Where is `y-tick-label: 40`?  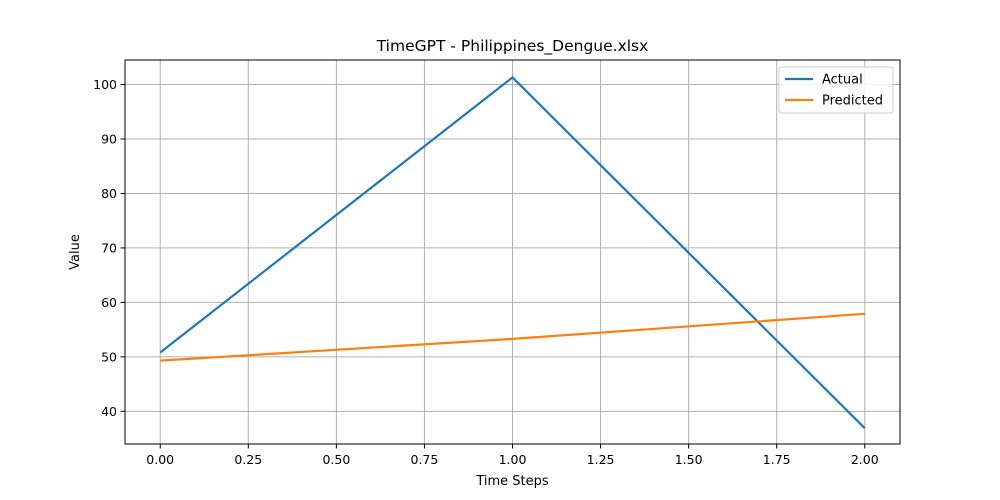
y-tick-label: 40 is located at coordinates (109, 411).